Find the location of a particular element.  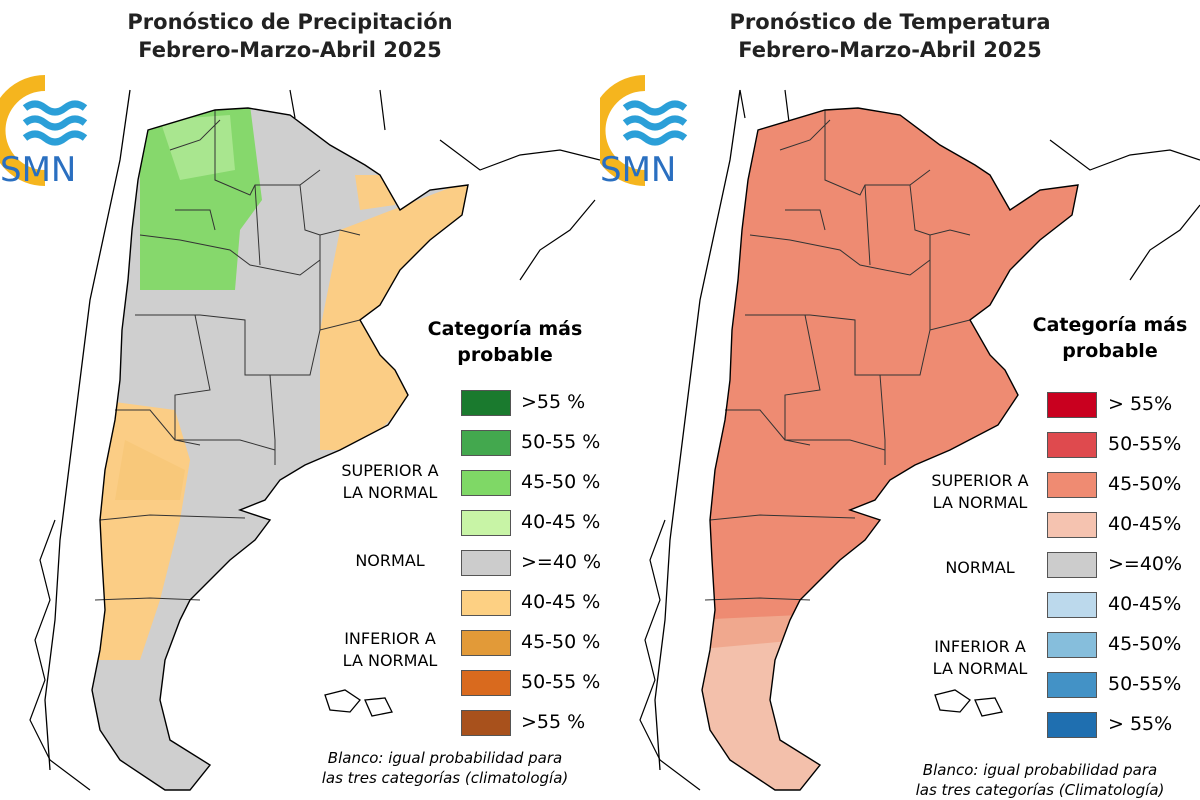

title-line-1: Pronóstico de Precipitación is located at coordinates (290, 22).